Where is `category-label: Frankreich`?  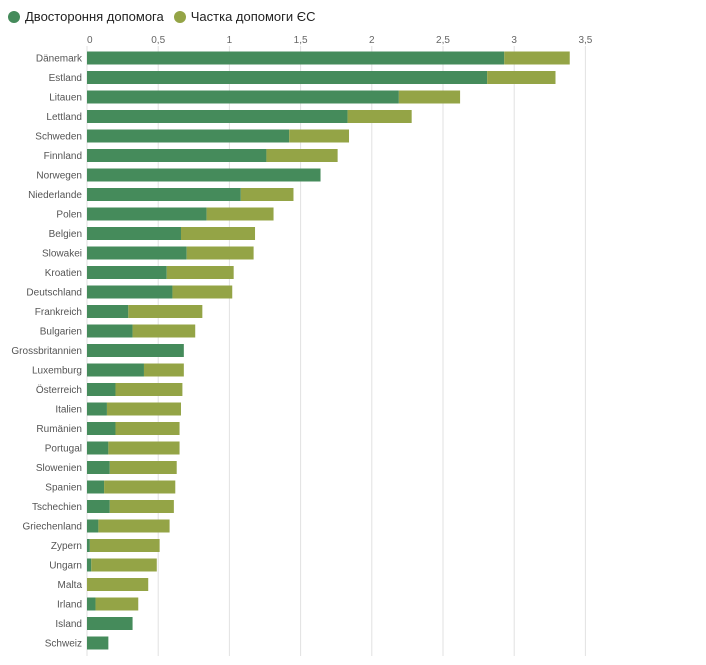 category-label: Frankreich is located at coordinates (58, 312).